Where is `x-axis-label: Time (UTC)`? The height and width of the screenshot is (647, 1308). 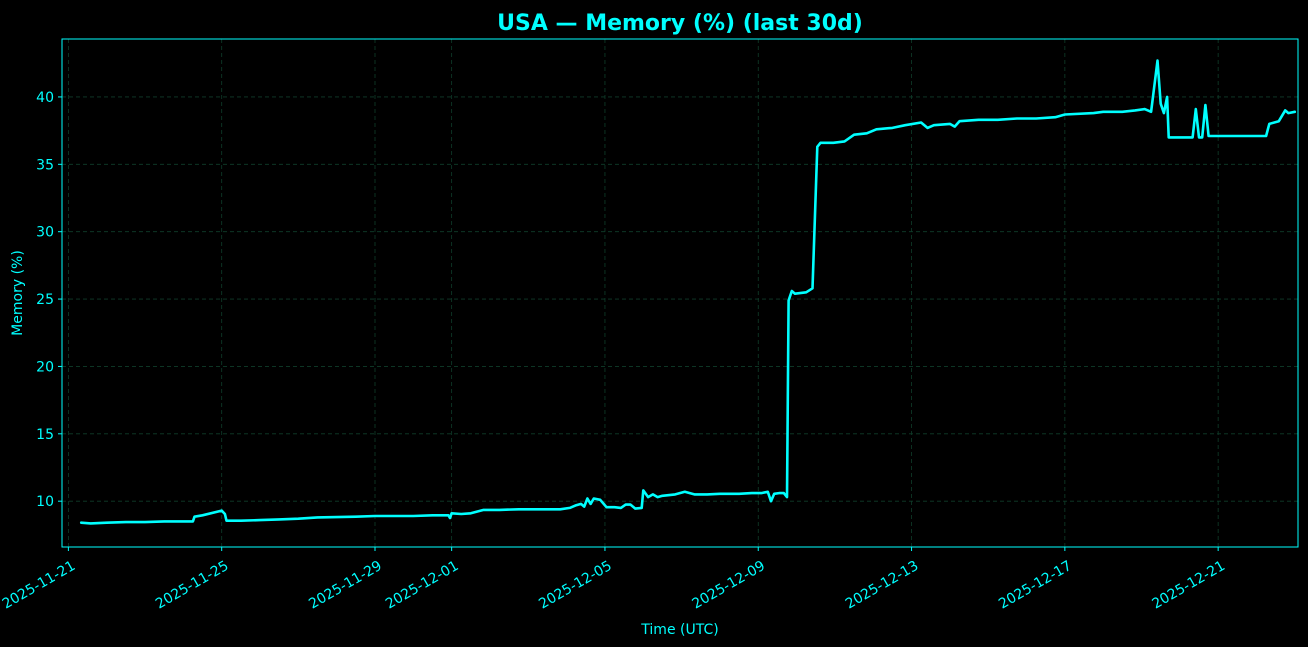
x-axis-label: Time (UTC) is located at coordinates (679, 630).